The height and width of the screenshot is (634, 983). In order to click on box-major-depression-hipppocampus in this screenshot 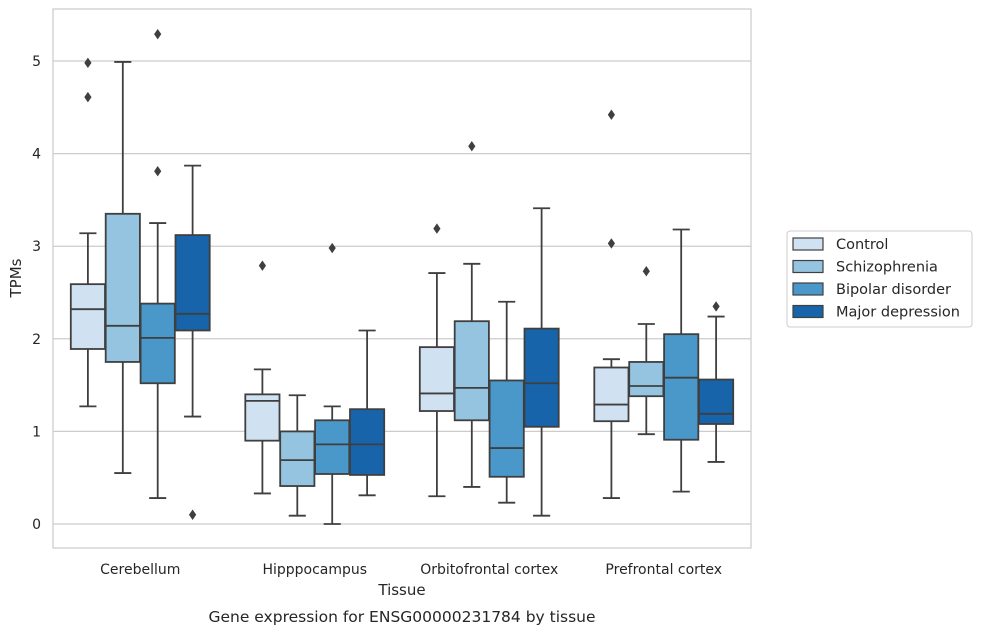, I will do `click(367, 413)`.